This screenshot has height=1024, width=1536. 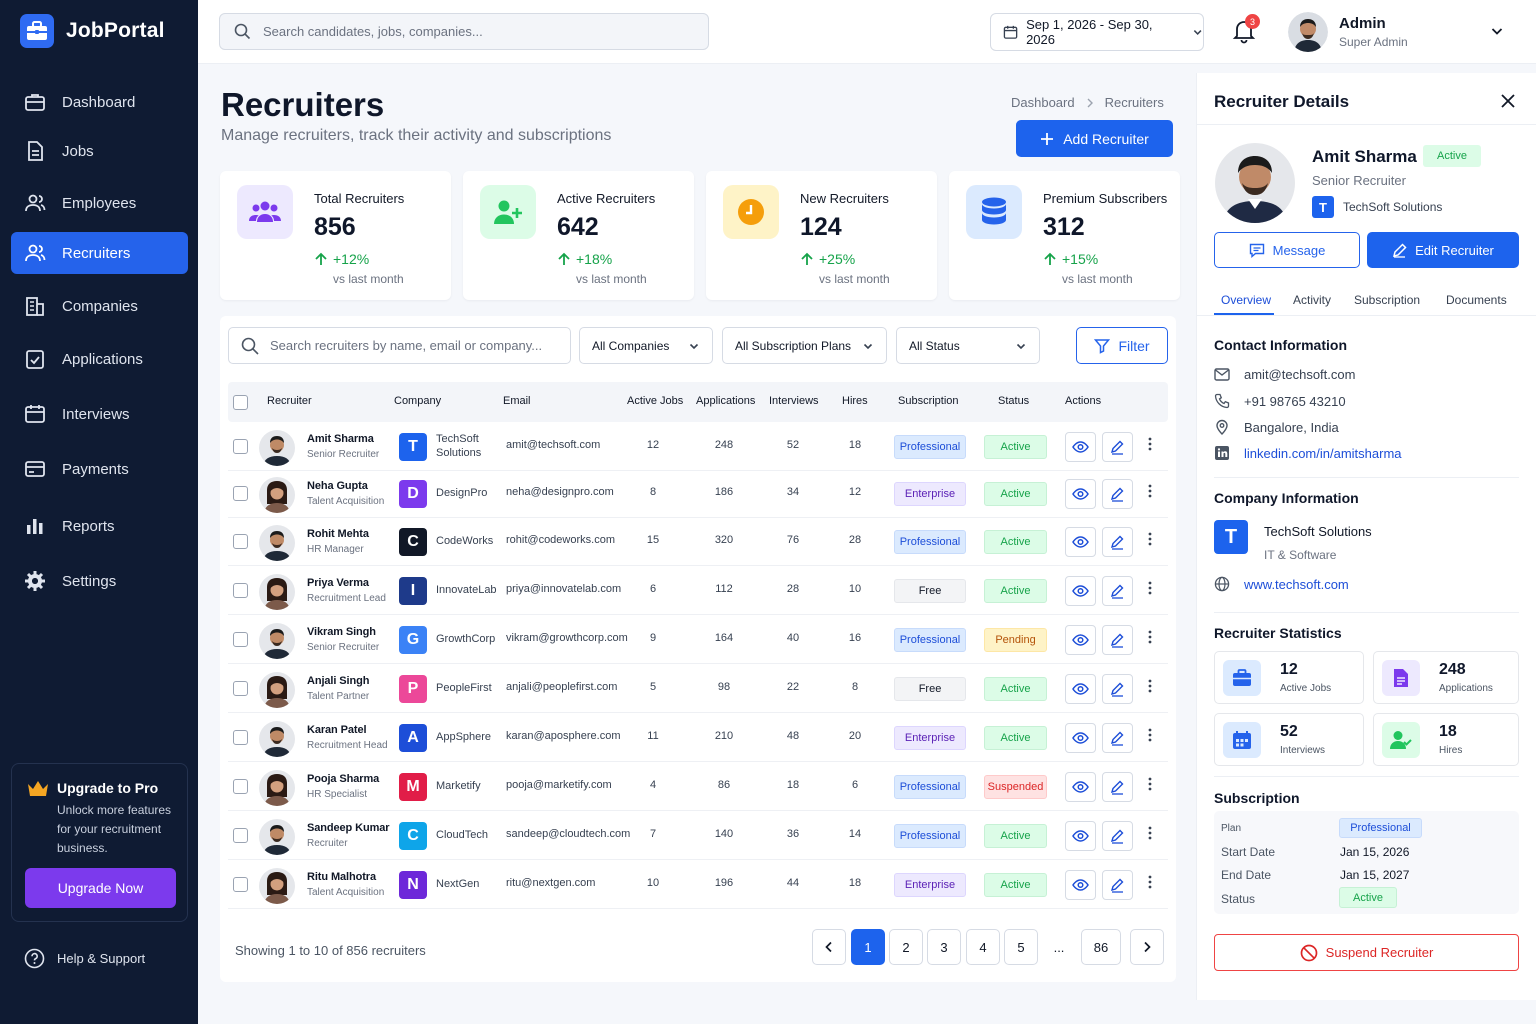 What do you see at coordinates (84, 958) in the screenshot?
I see `help-support-link: Help & Support` at bounding box center [84, 958].